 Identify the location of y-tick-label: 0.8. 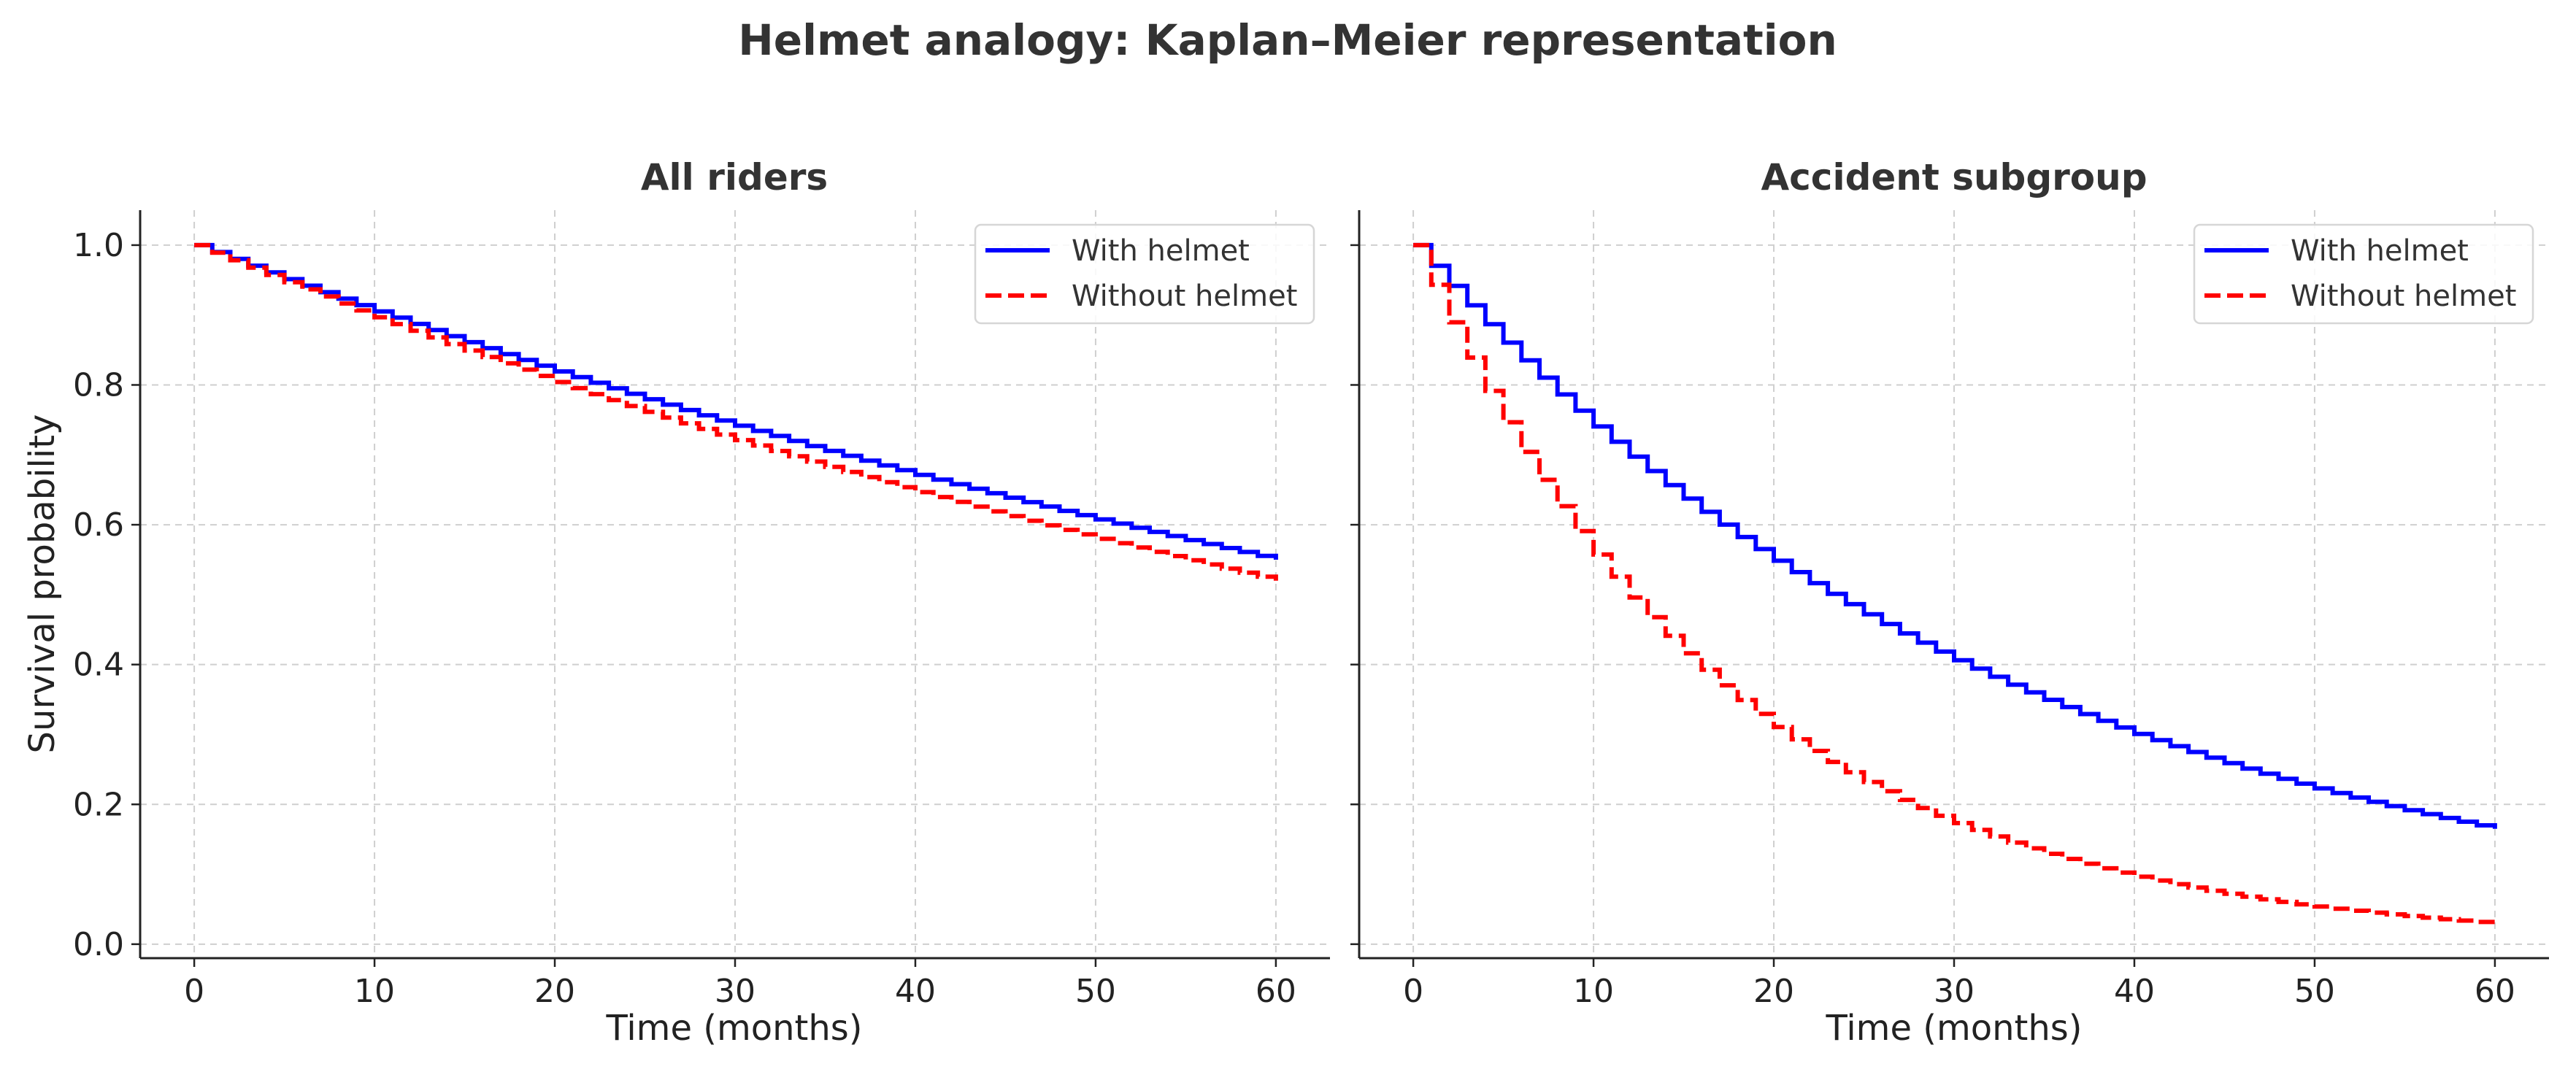
(98, 385).